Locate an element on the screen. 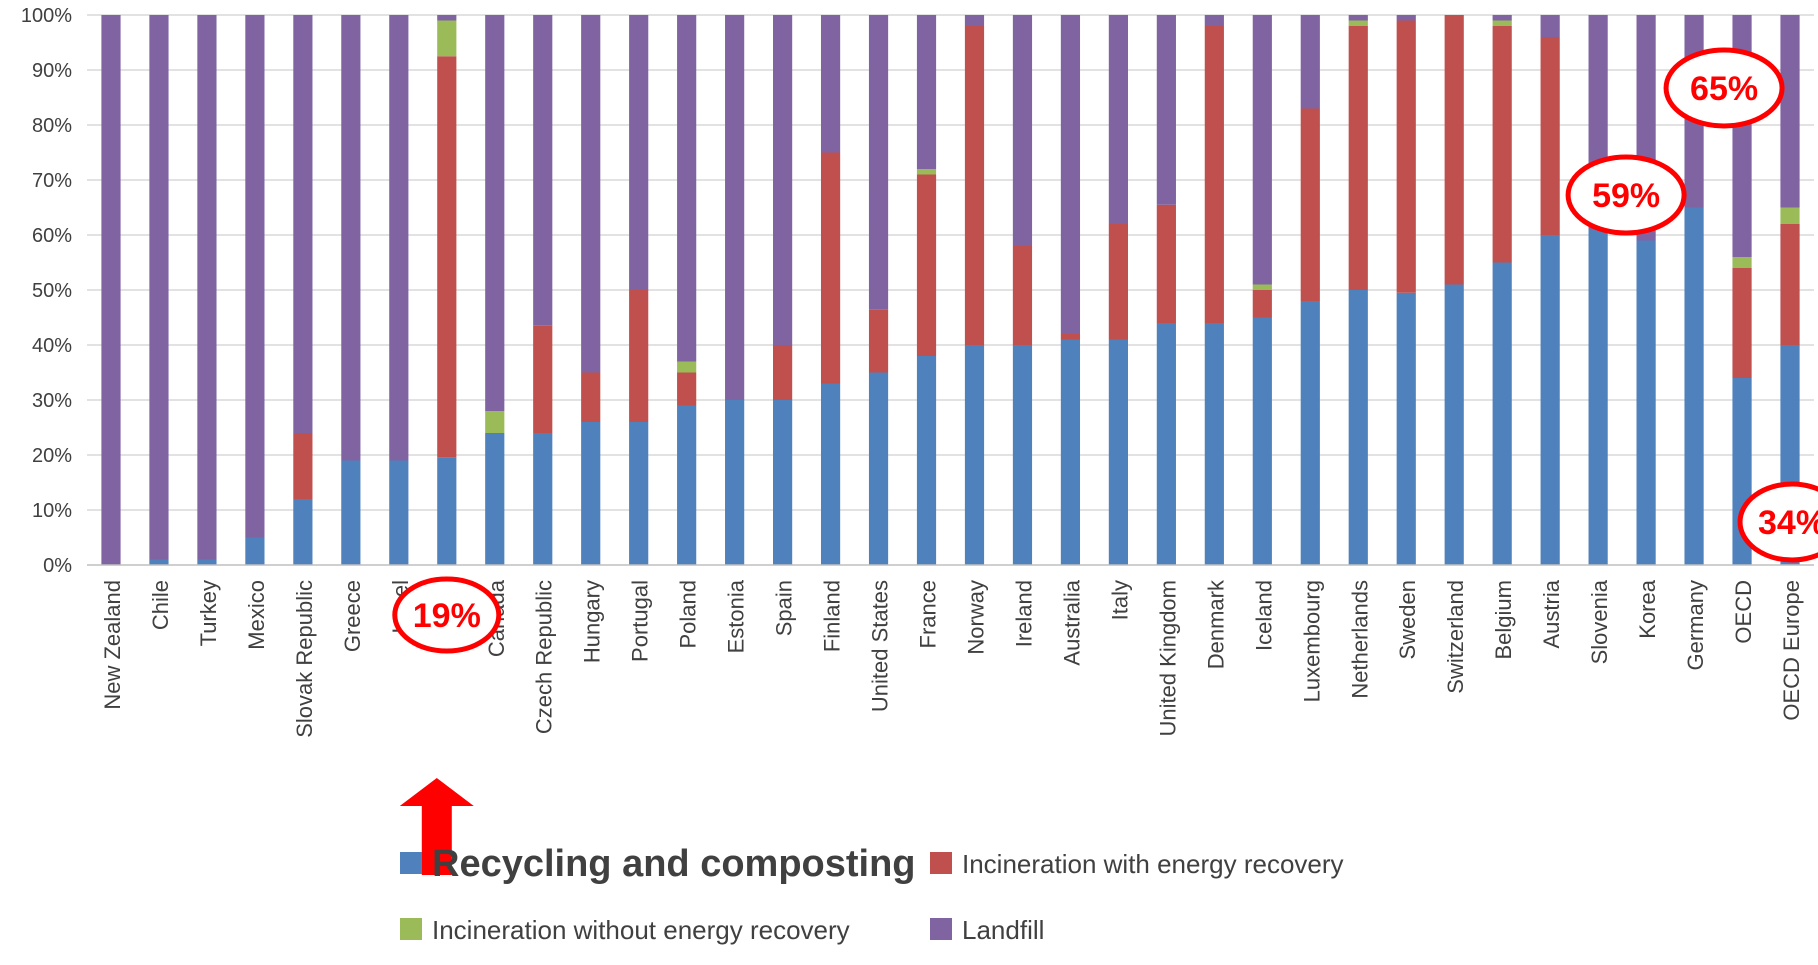  bar-incineration-without-energy-recovery-canada is located at coordinates (495, 422).